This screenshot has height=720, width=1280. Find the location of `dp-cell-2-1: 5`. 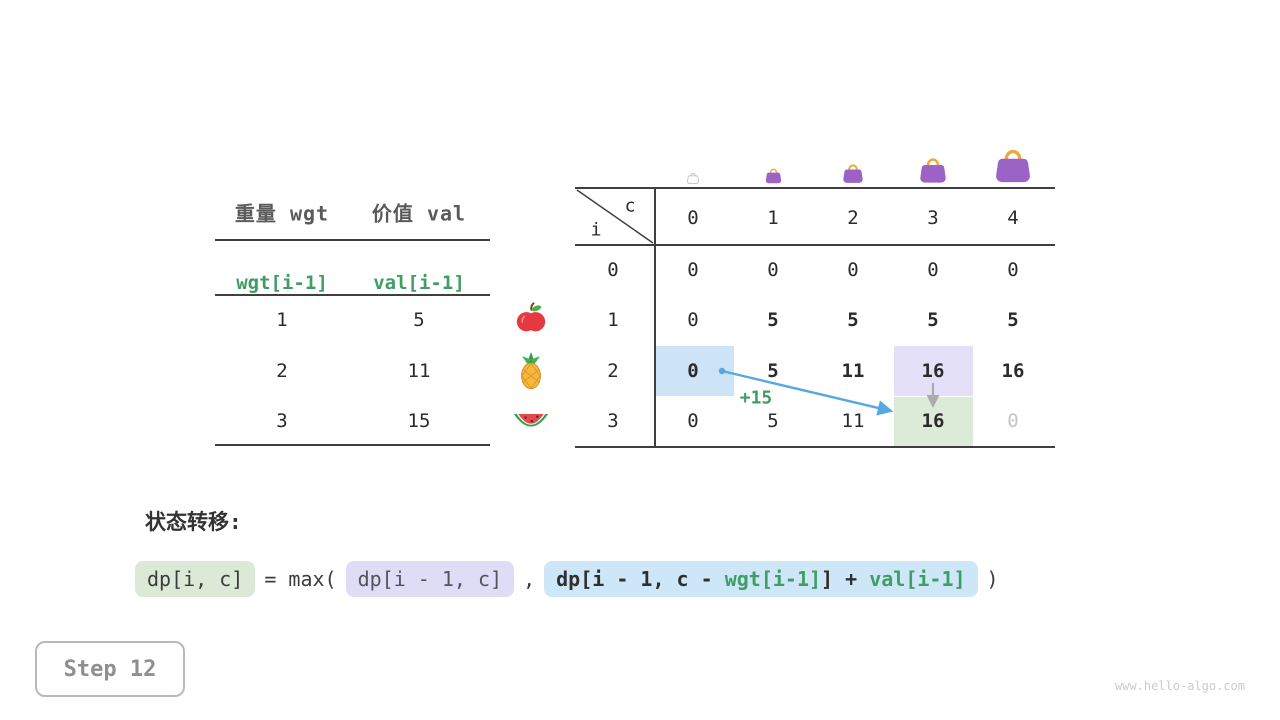

dp-cell-2-1: 5 is located at coordinates (773, 371).